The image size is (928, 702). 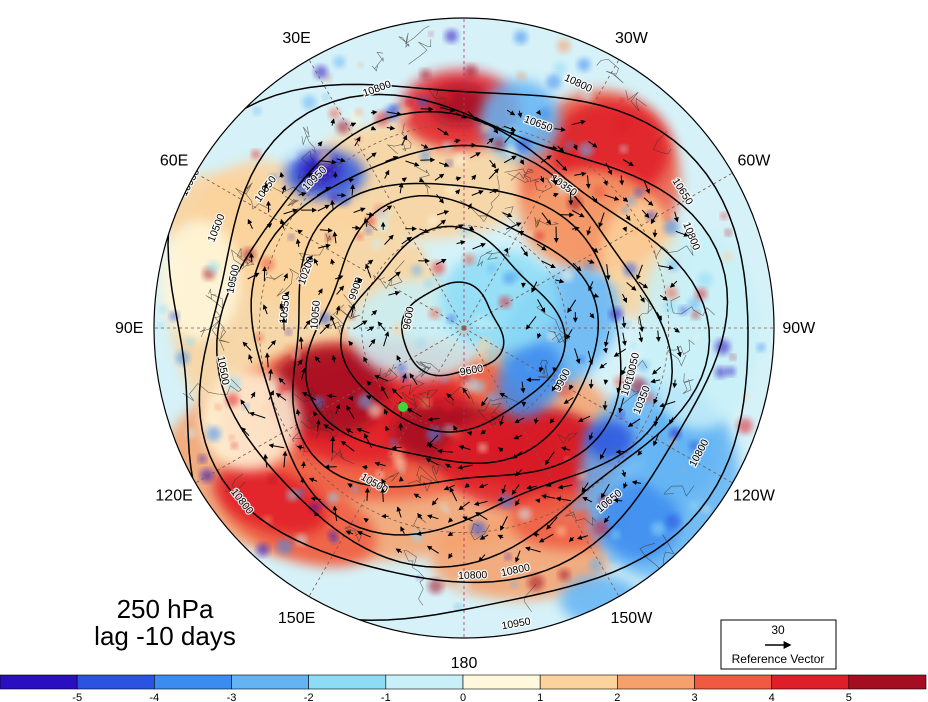 I want to click on location-marker, so click(x=403, y=407).